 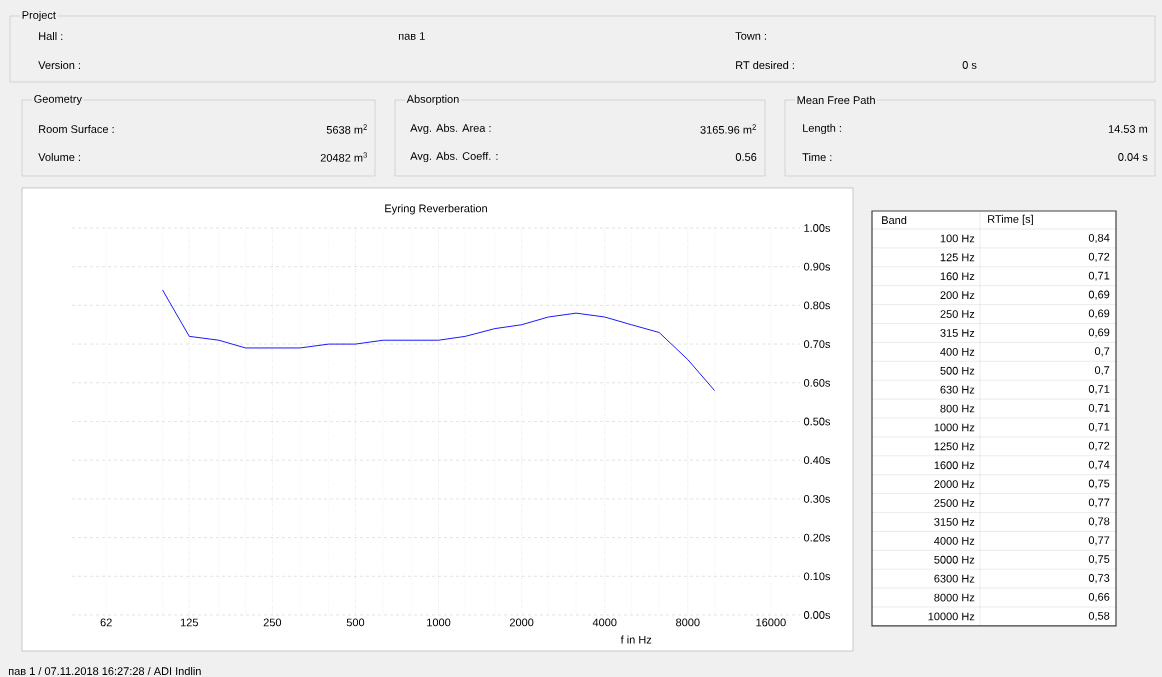 I want to click on text: 8000 Hz, so click(x=954, y=597).